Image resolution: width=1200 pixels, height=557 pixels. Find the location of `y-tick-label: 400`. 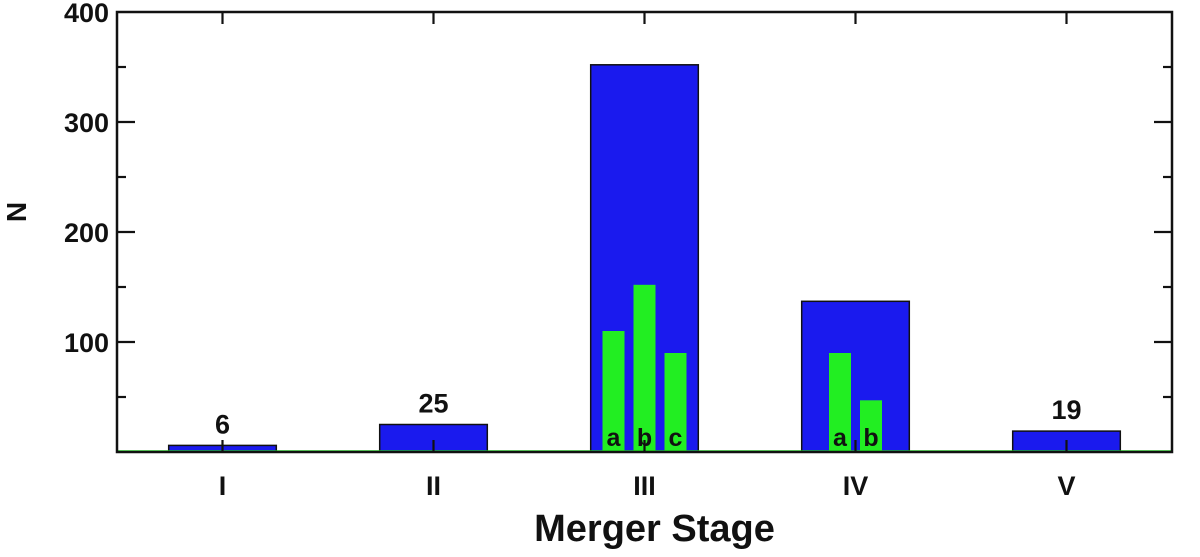

y-tick-label: 400 is located at coordinates (86, 14).